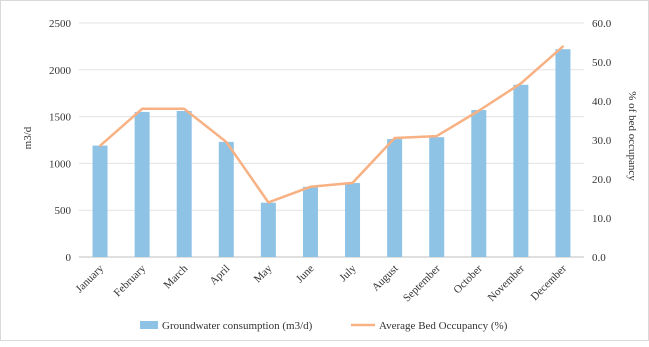 The image size is (649, 347). Describe the element at coordinates (422, 283) in the screenshot. I see `x-tick-label: September` at that location.